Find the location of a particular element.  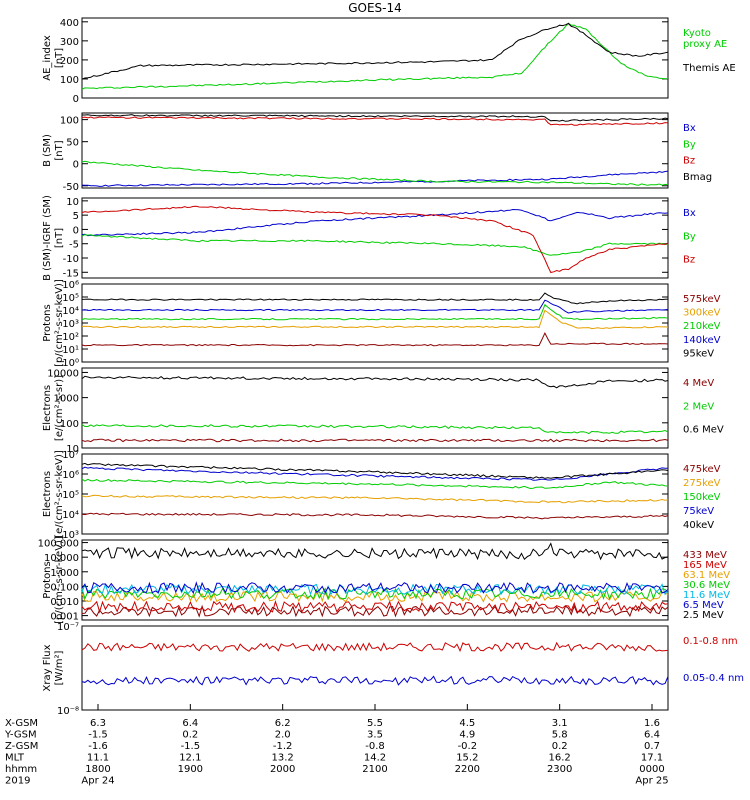

x-row-value: 15.2 is located at coordinates (467, 758).